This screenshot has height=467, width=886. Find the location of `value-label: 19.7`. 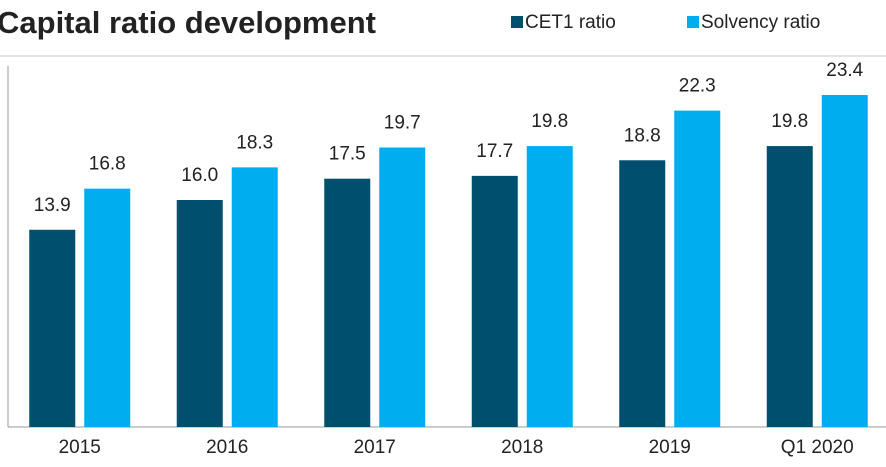

value-label: 19.7 is located at coordinates (402, 123).